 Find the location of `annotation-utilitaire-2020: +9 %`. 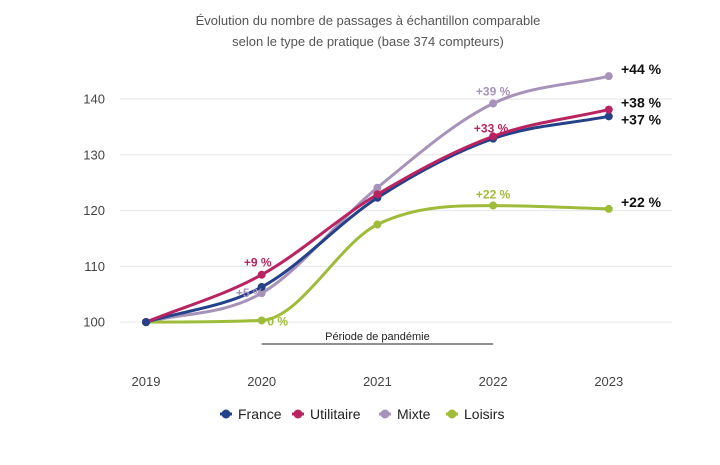

annotation-utilitaire-2020: +9 % is located at coordinates (258, 263).